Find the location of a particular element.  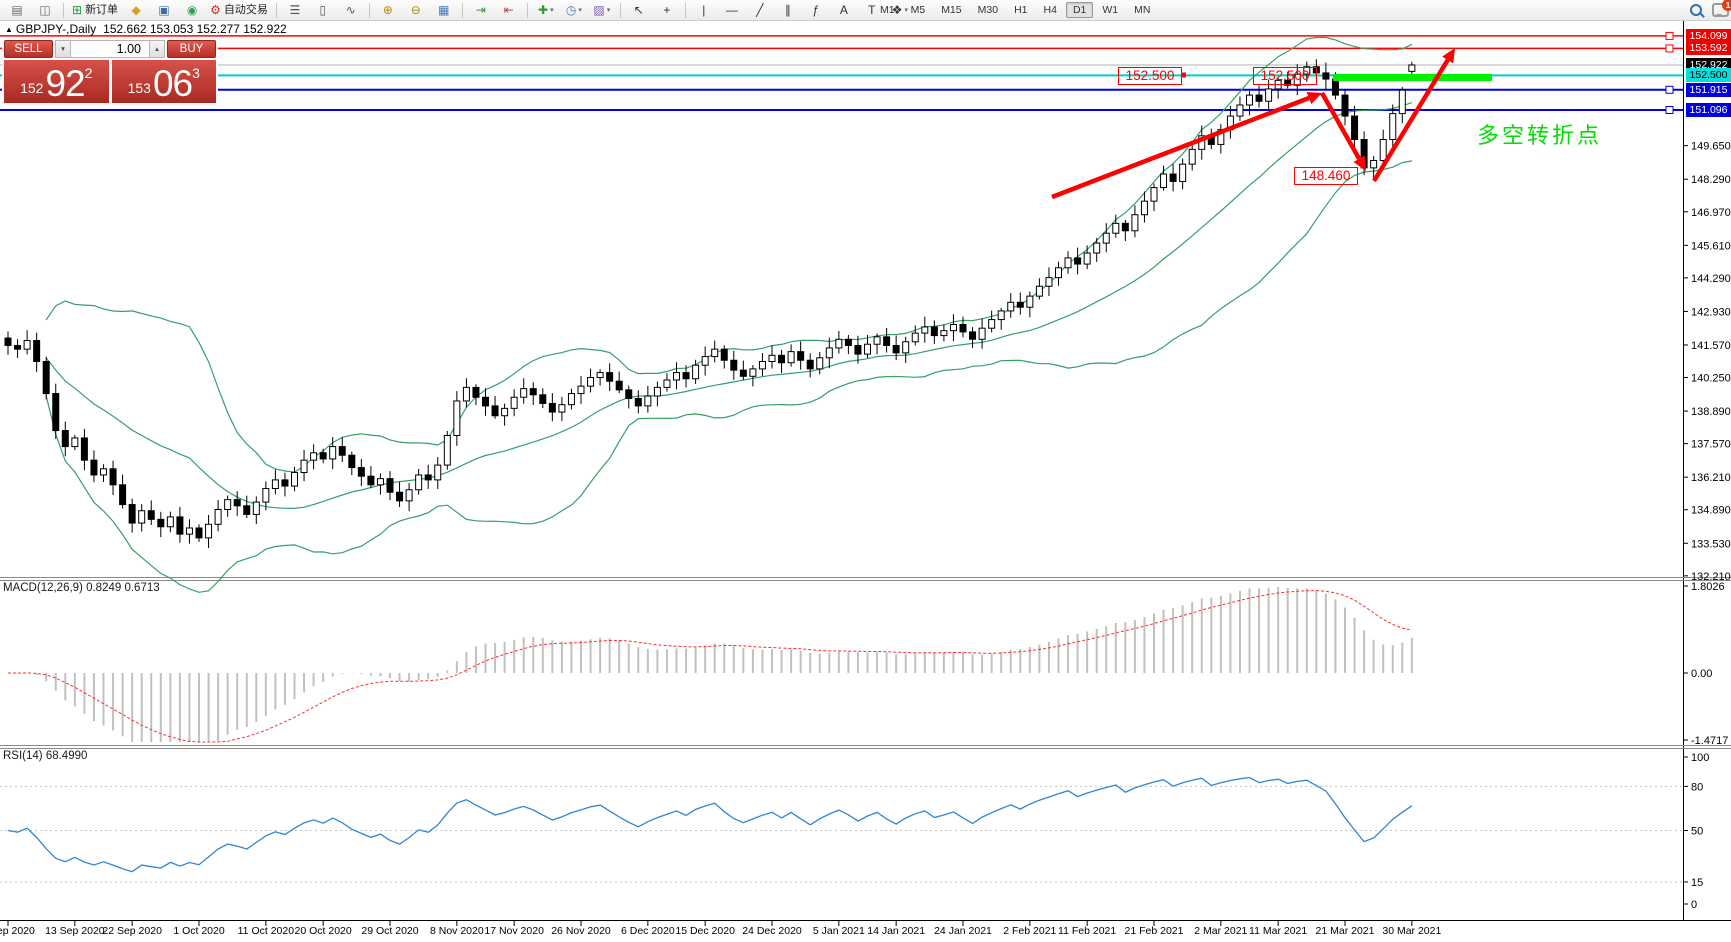

auto-trading-icon: ⚙ is located at coordinates (215, 9).